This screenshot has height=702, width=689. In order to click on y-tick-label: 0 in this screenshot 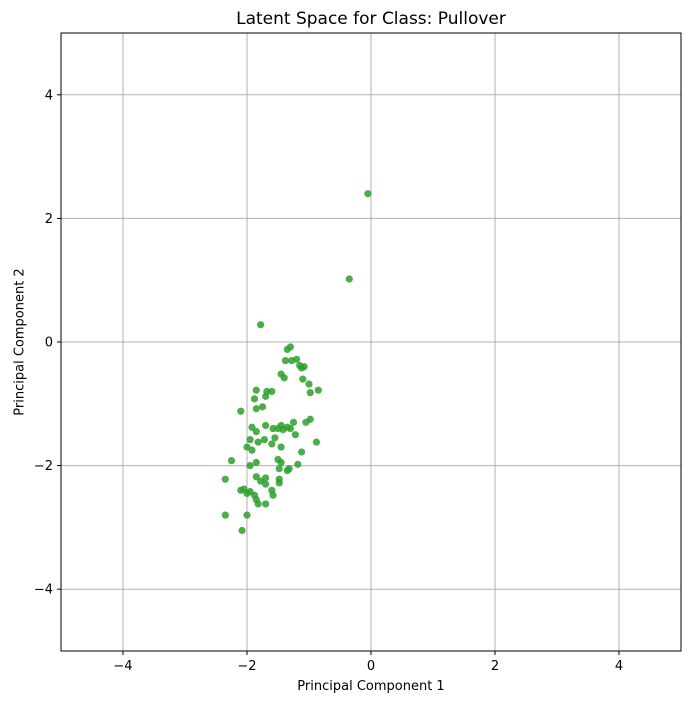, I will do `click(49, 343)`.